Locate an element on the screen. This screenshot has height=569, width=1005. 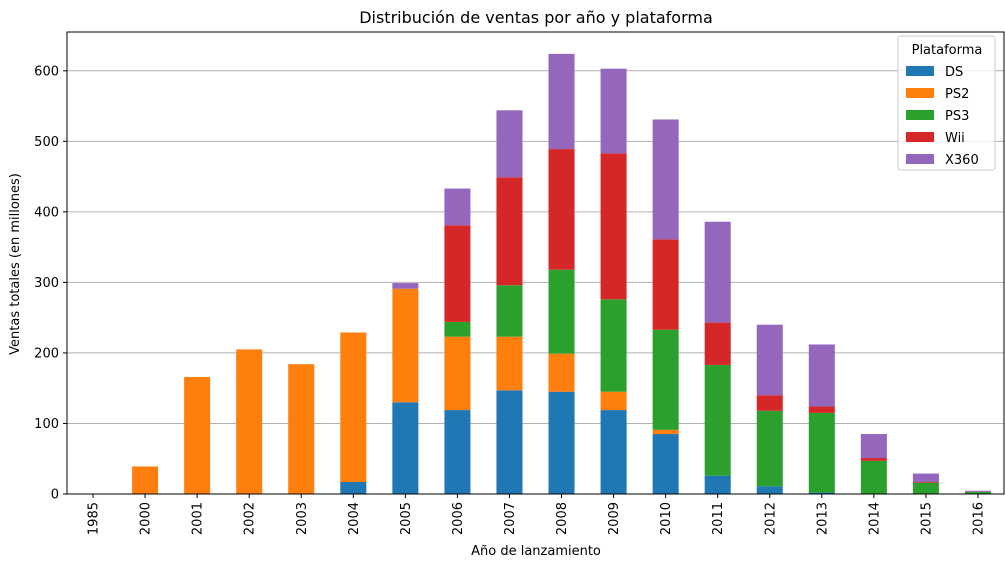
x-tick-label: 2000 is located at coordinates (146, 518).